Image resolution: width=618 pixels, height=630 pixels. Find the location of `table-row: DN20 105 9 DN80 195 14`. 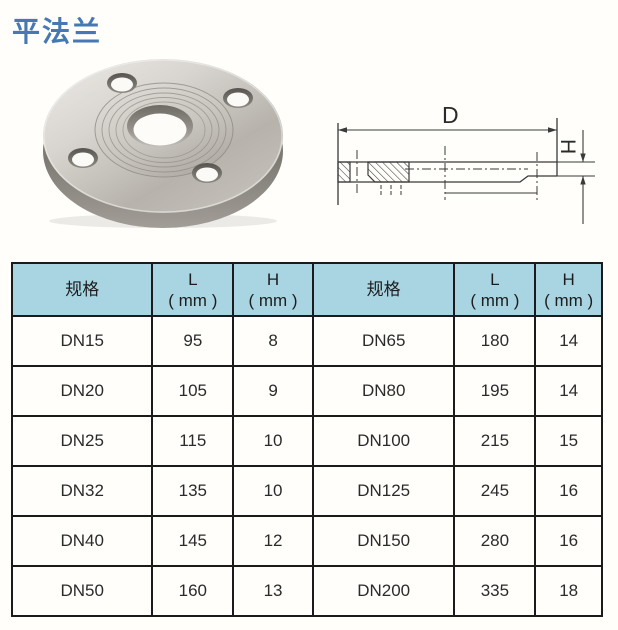

table-row: DN20 105 9 DN80 195 14 is located at coordinates (306, 391).